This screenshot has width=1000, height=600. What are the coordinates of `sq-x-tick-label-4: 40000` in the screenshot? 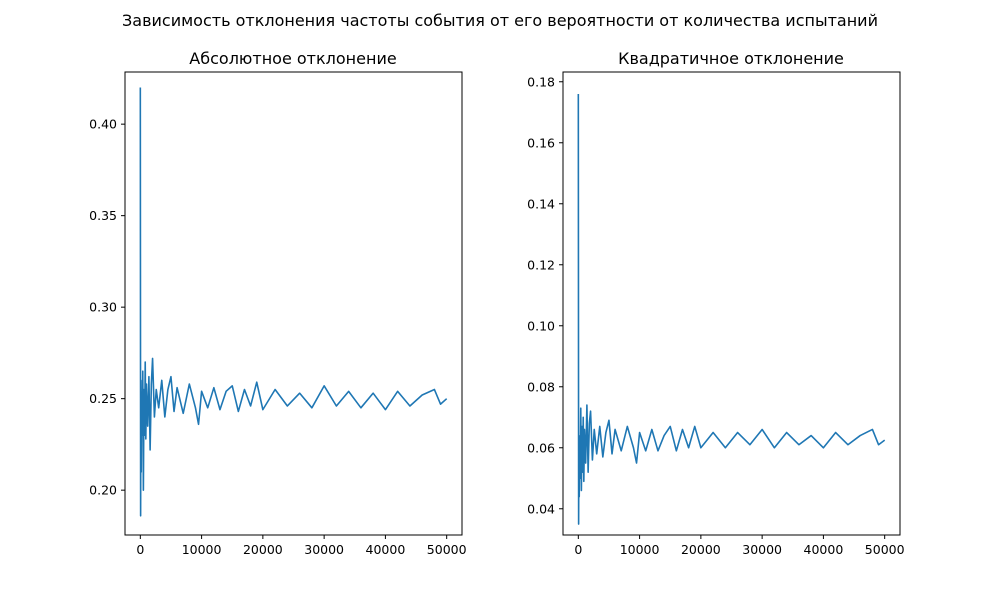 It's located at (824, 549).